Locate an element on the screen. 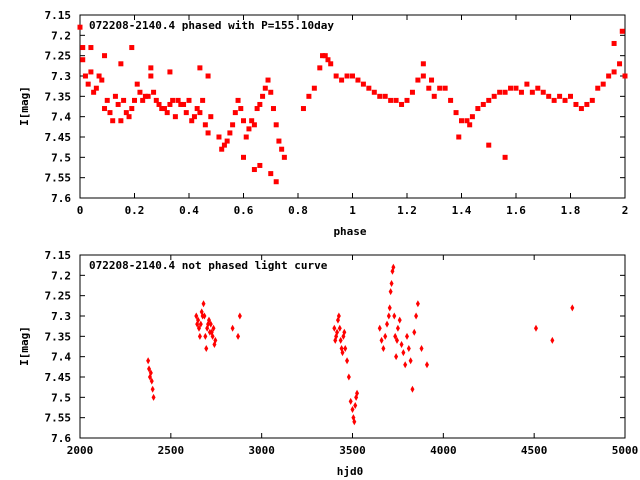  y-tick-label: 7.6 is located at coordinates (61, 438).